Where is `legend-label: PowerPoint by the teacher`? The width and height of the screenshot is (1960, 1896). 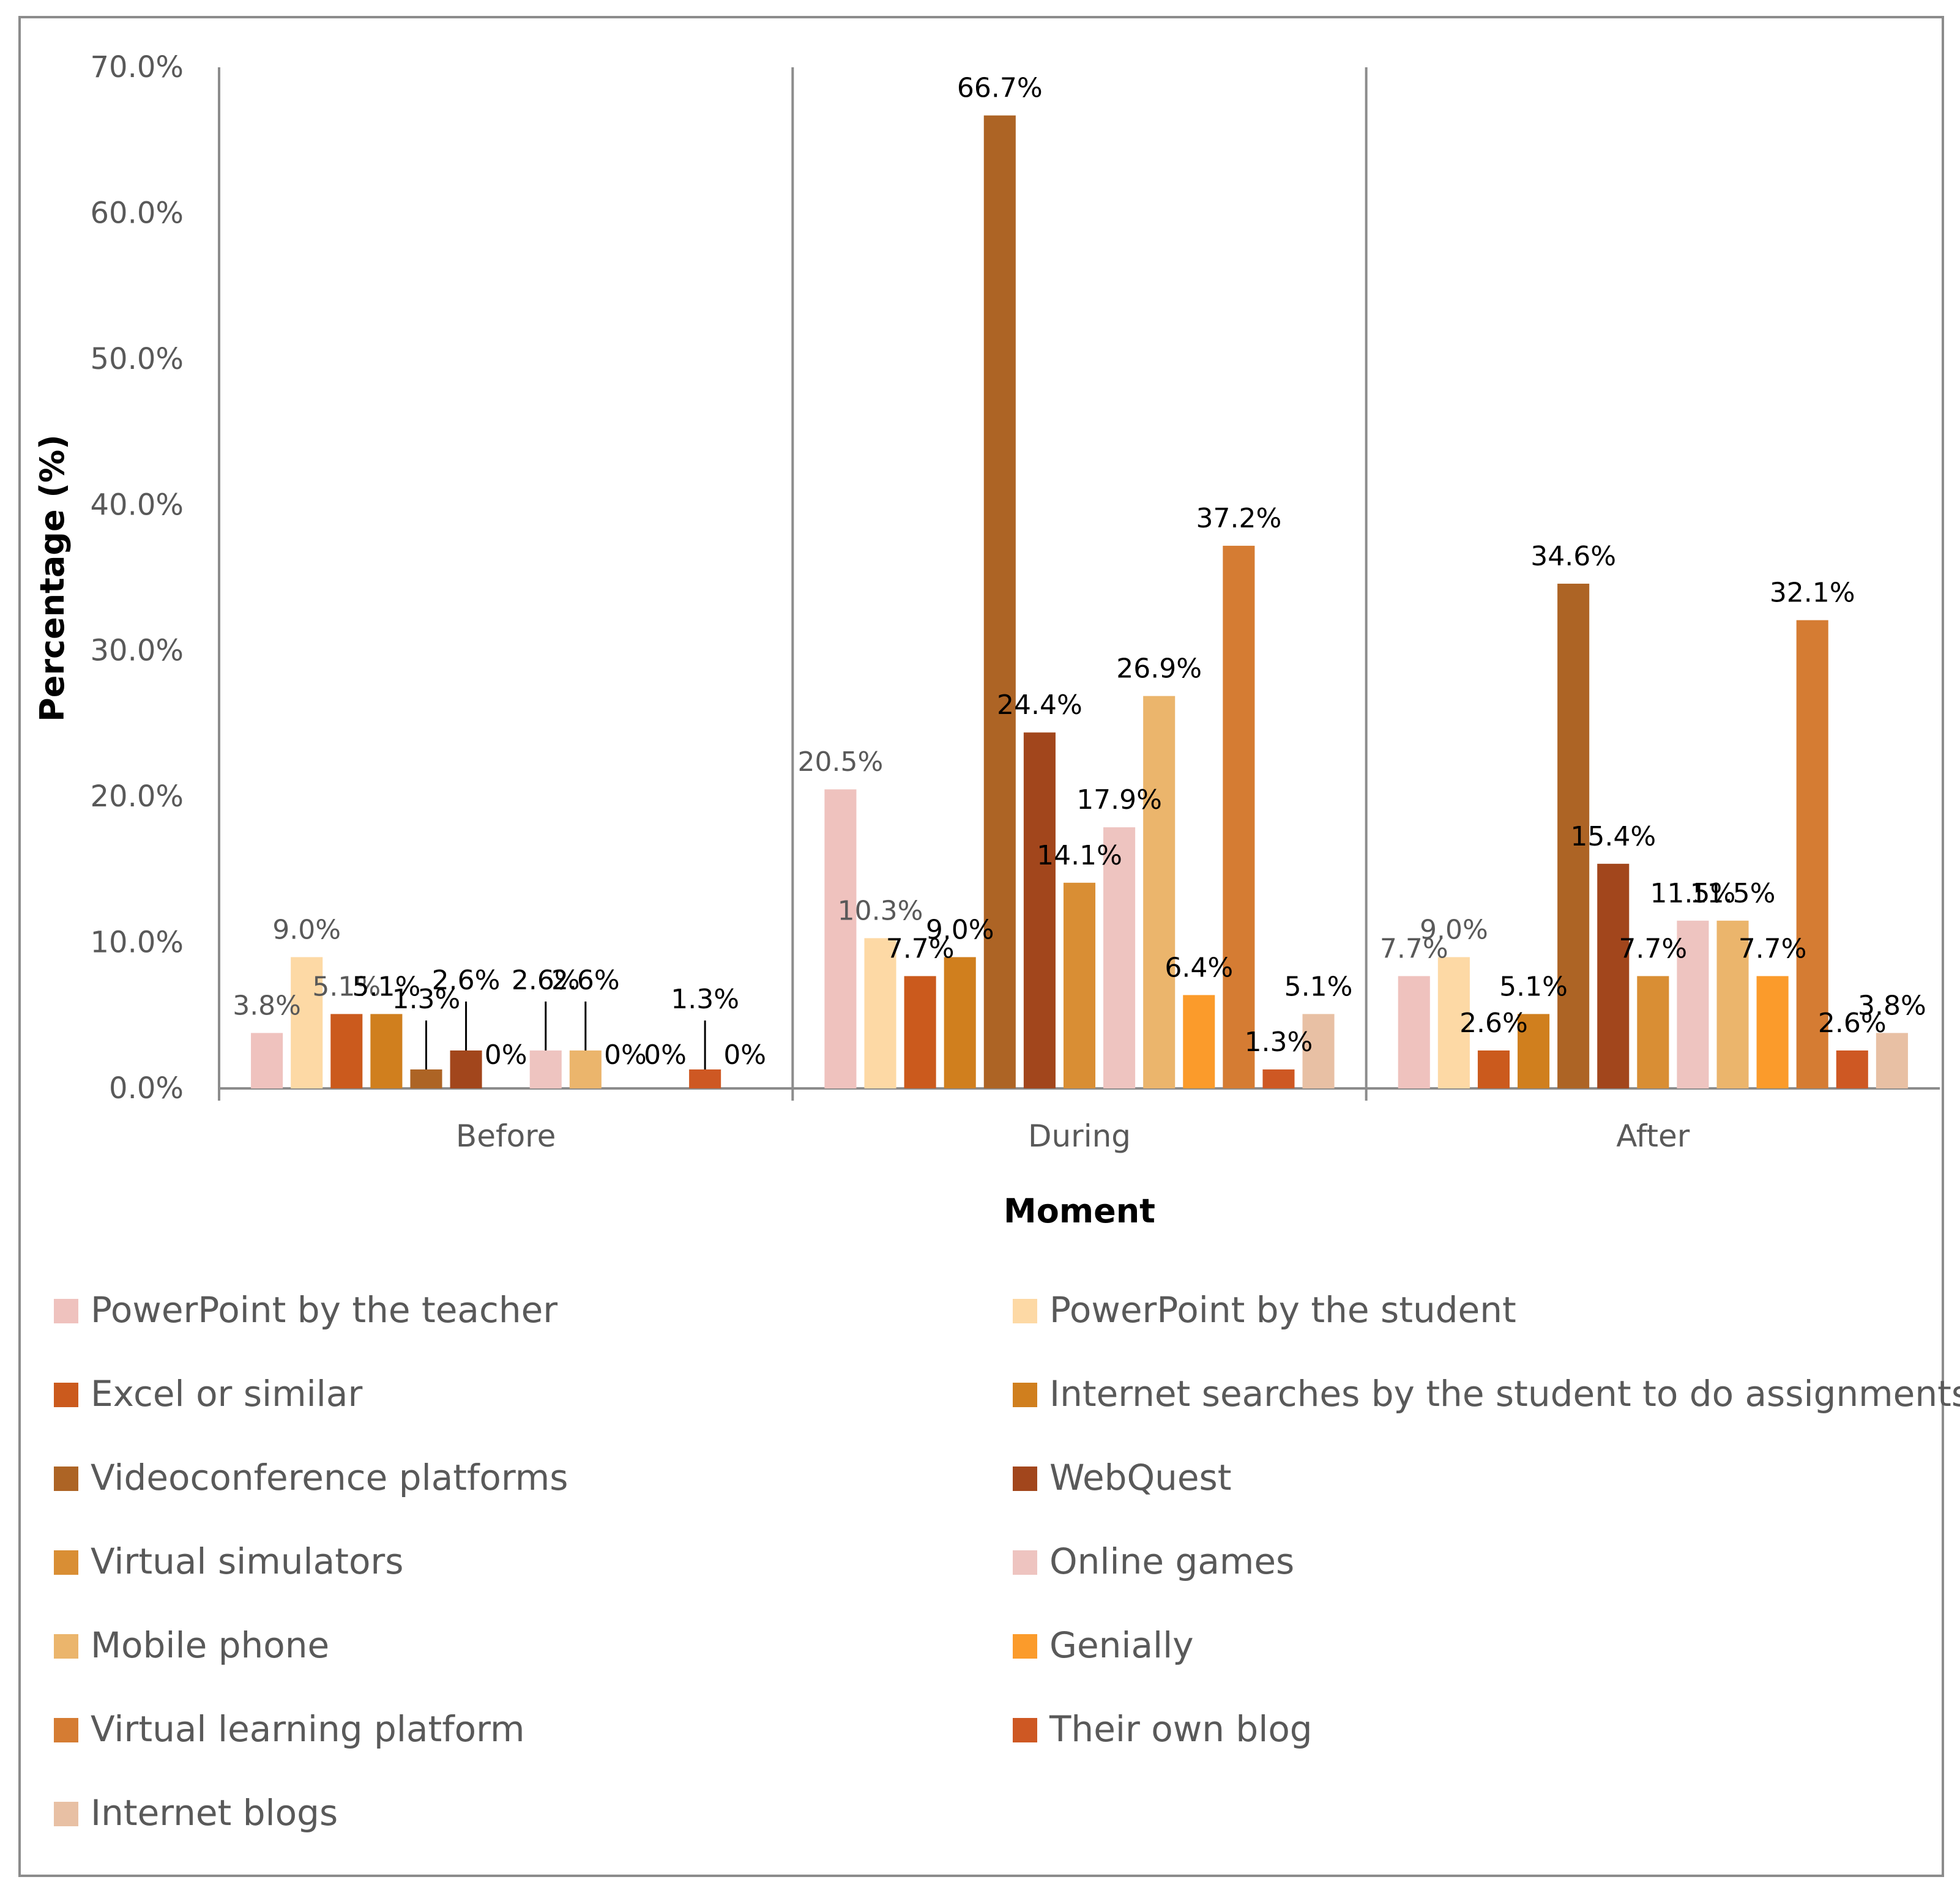 legend-label: PowerPoint by the teacher is located at coordinates (324, 1310).